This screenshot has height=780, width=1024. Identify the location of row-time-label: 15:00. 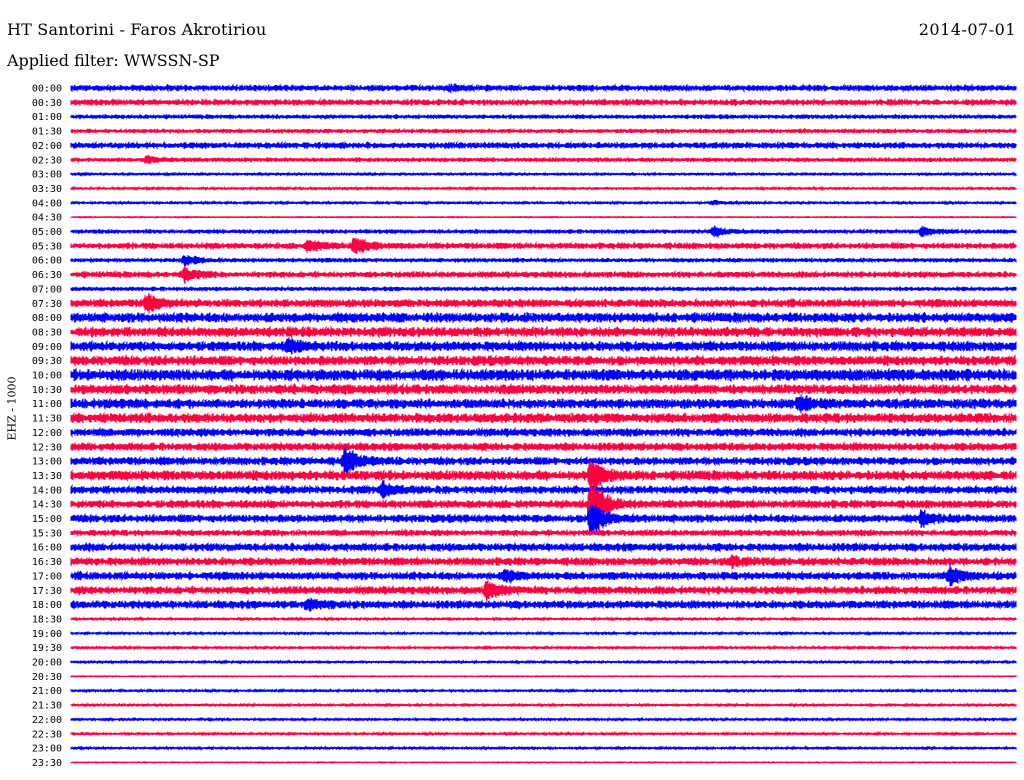
(47, 519).